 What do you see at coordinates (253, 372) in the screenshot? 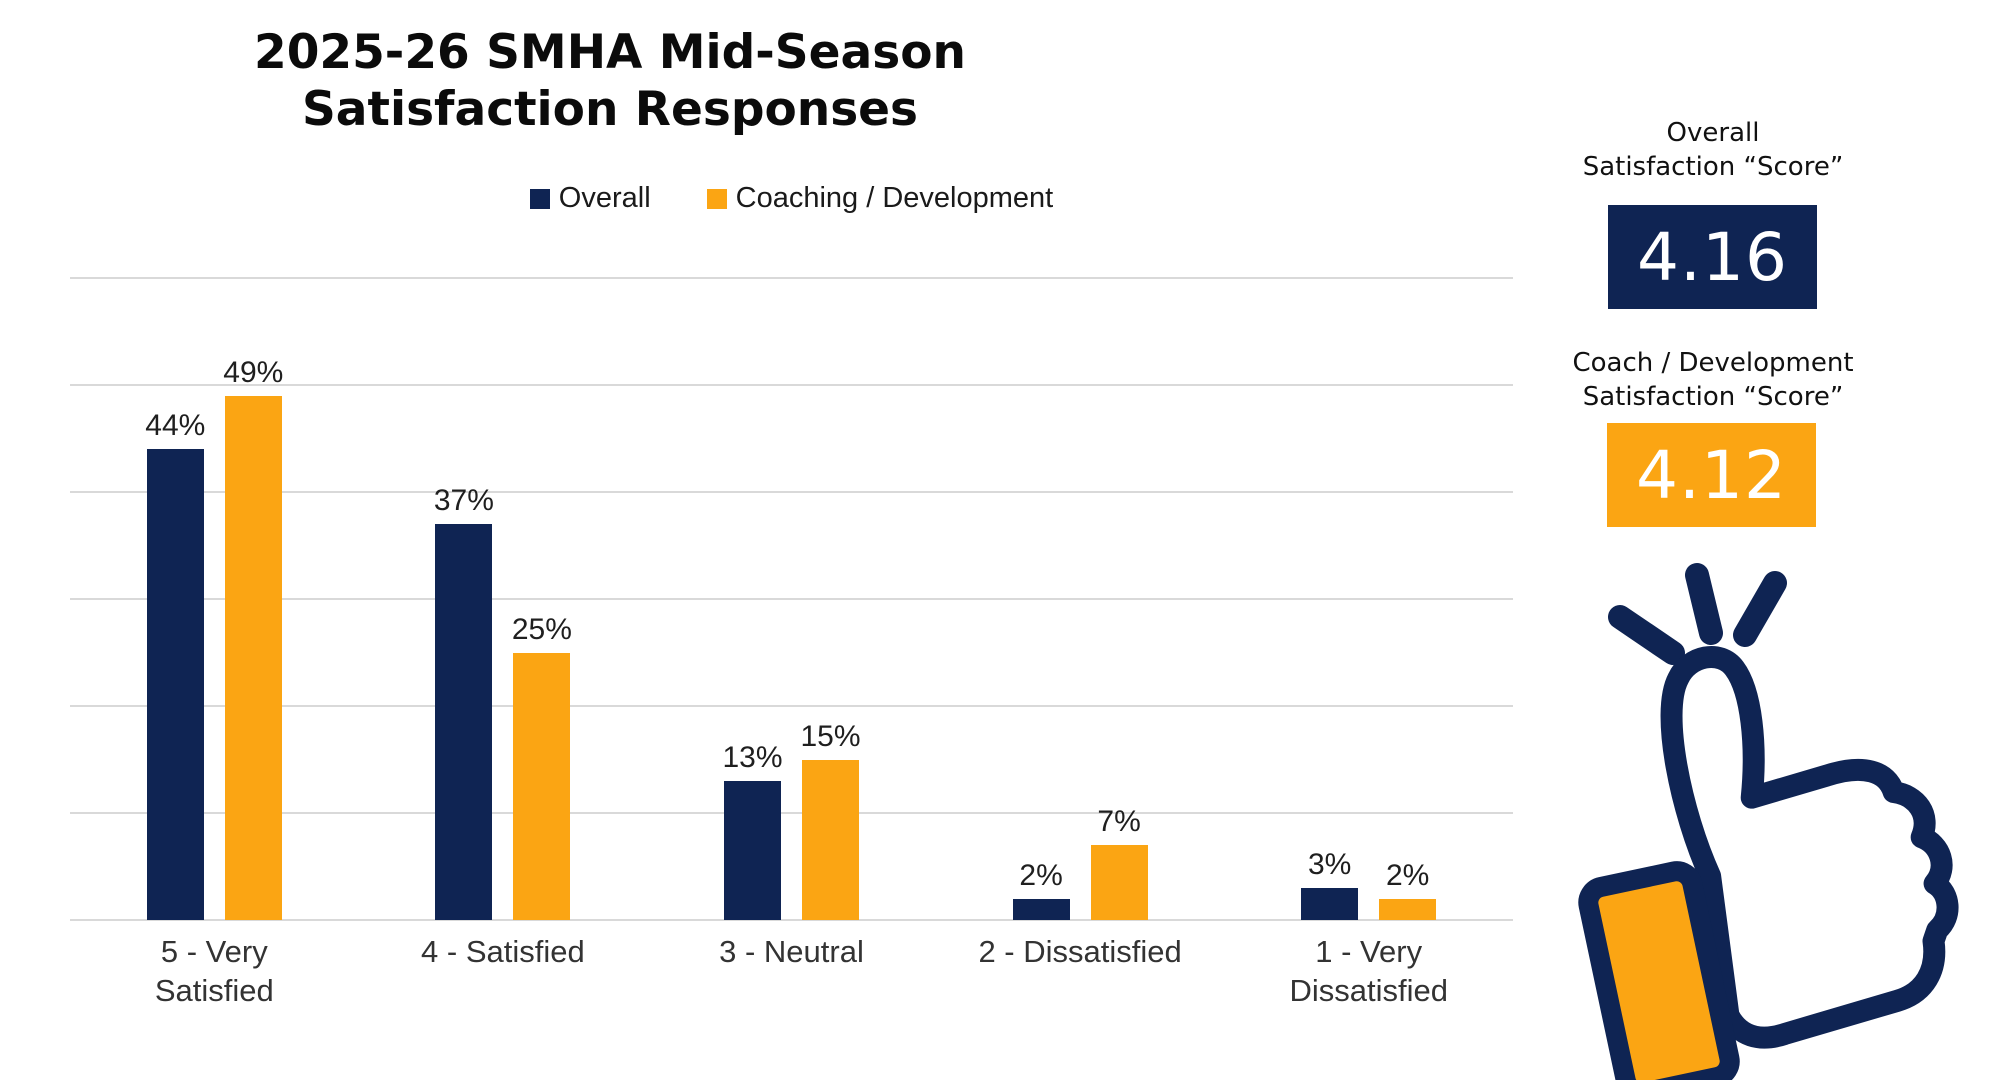
I see `bar-value-label: 49%` at bounding box center [253, 372].